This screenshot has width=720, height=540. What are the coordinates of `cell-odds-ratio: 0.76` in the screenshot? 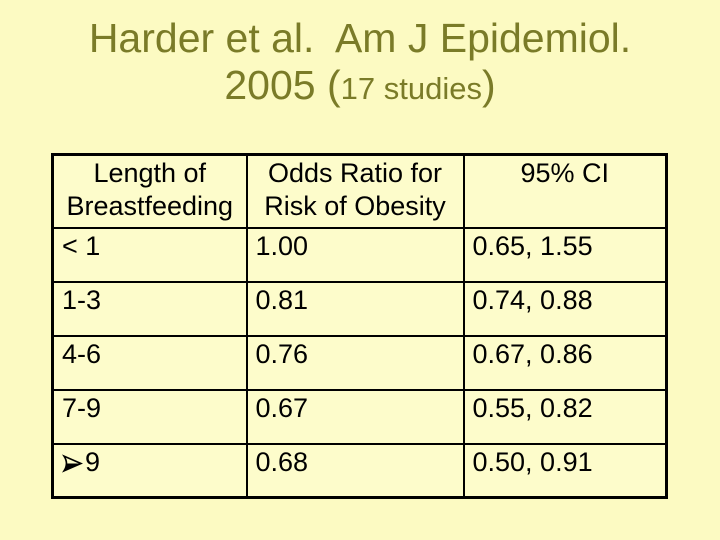 It's located at (355, 362).